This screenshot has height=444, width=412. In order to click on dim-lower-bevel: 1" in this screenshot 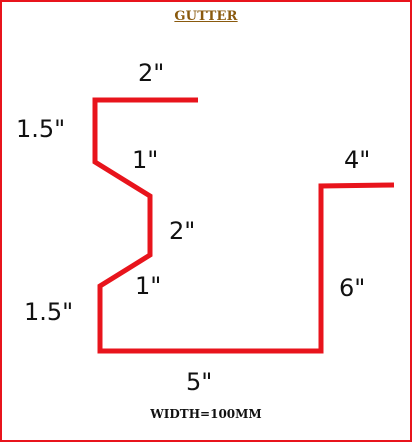, I will do `click(148, 286)`.